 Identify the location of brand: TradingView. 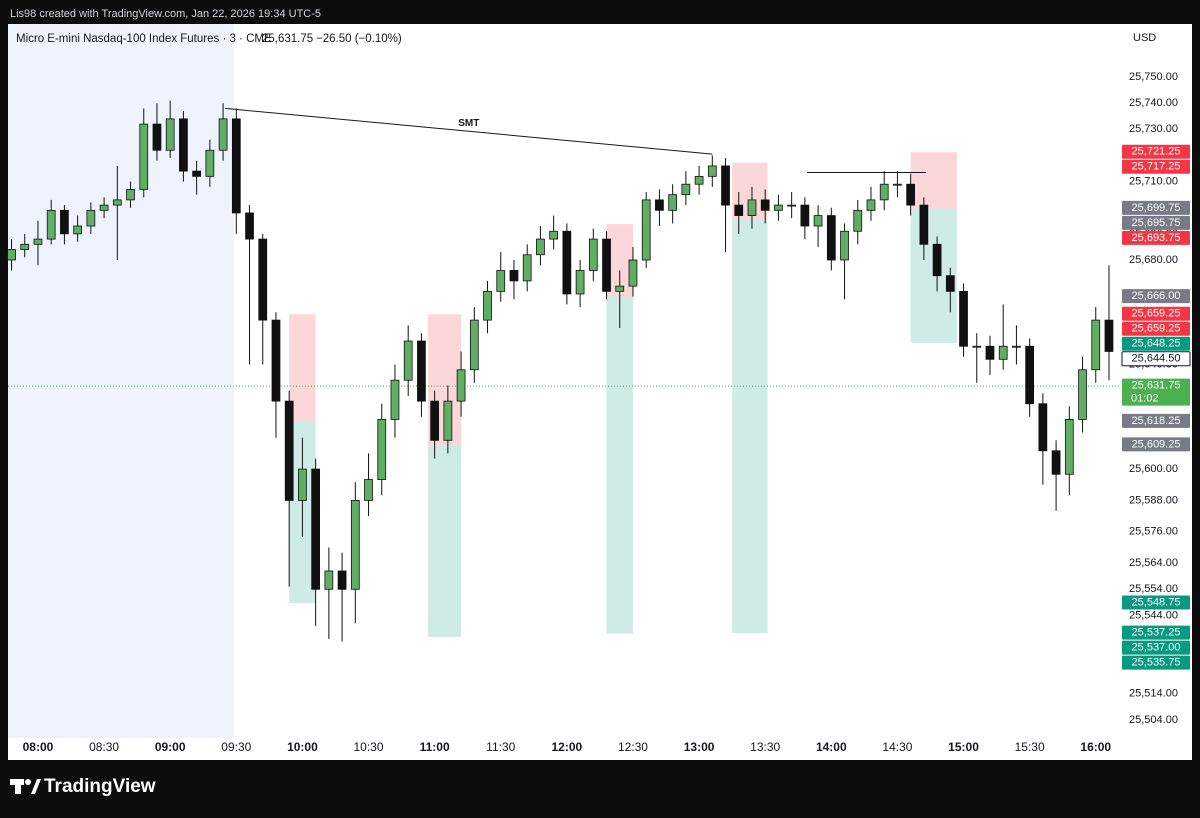
(100, 786).